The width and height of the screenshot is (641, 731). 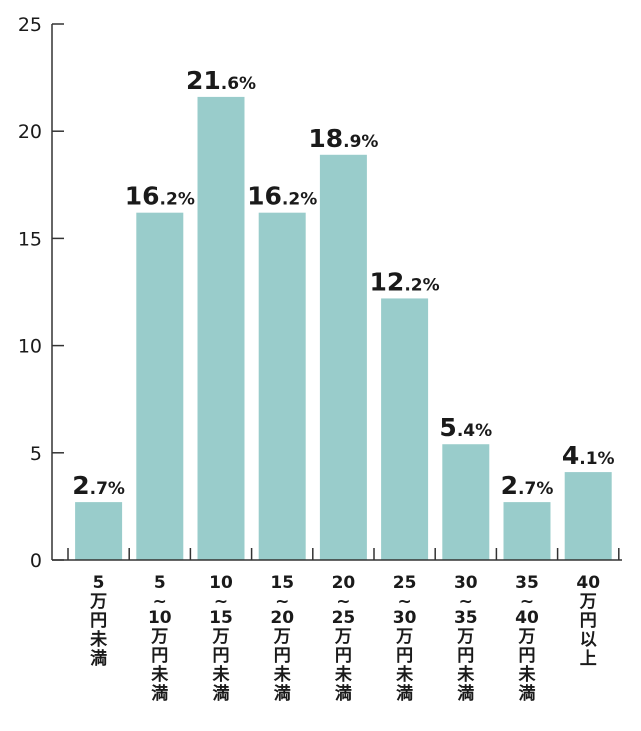 I want to click on x-axis, so click(x=337, y=554).